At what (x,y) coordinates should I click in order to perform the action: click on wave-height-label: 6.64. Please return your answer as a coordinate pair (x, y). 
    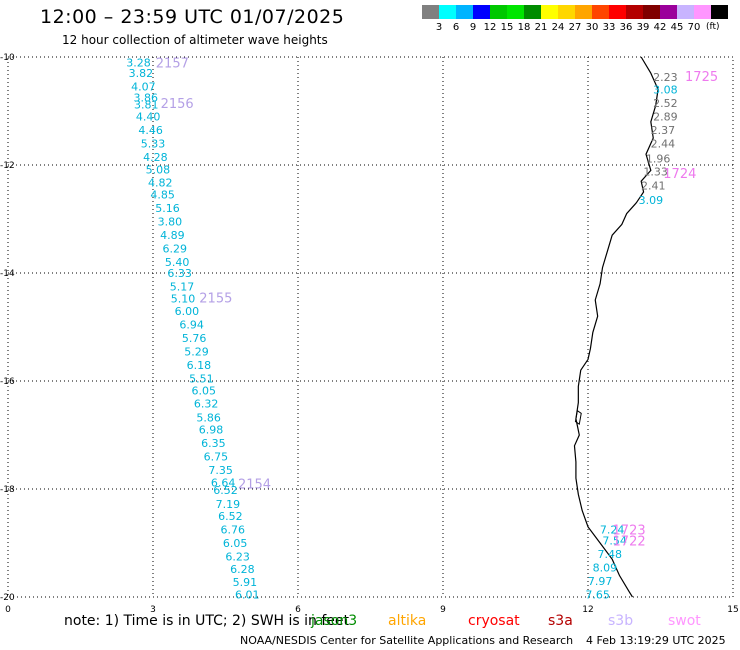
    Looking at the image, I should click on (223, 483).